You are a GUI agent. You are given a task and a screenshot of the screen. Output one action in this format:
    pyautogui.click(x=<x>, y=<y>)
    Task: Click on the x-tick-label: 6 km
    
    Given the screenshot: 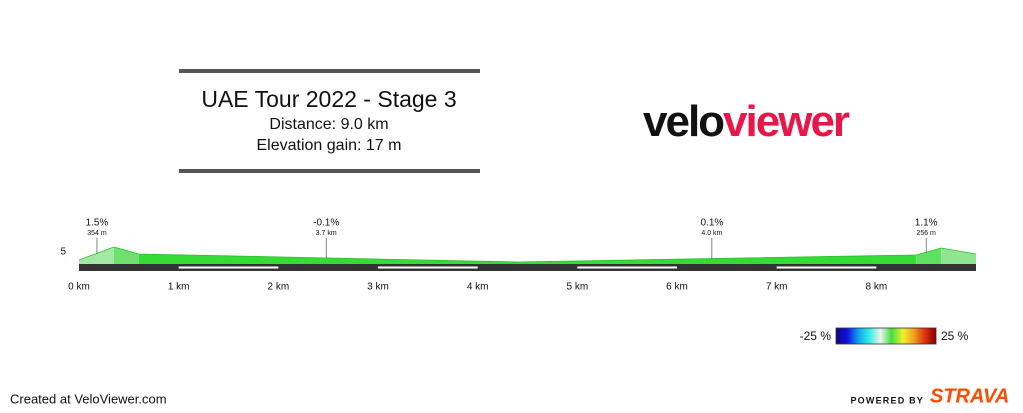 What is the action you would take?
    pyautogui.click(x=677, y=287)
    